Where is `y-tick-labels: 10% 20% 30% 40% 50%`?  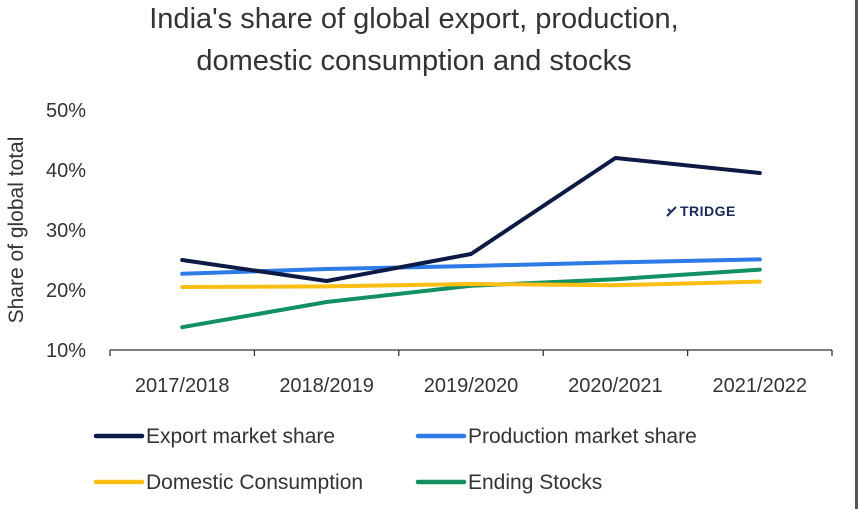
y-tick-labels: 10% 20% 30% 40% 50% is located at coordinates (66, 231).